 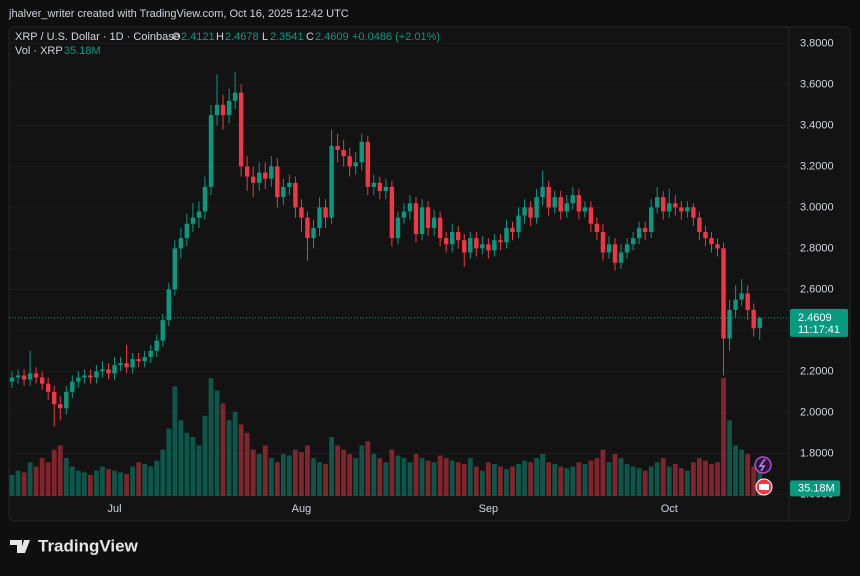 I want to click on y-tick-label: 3.4000, so click(x=817, y=125).